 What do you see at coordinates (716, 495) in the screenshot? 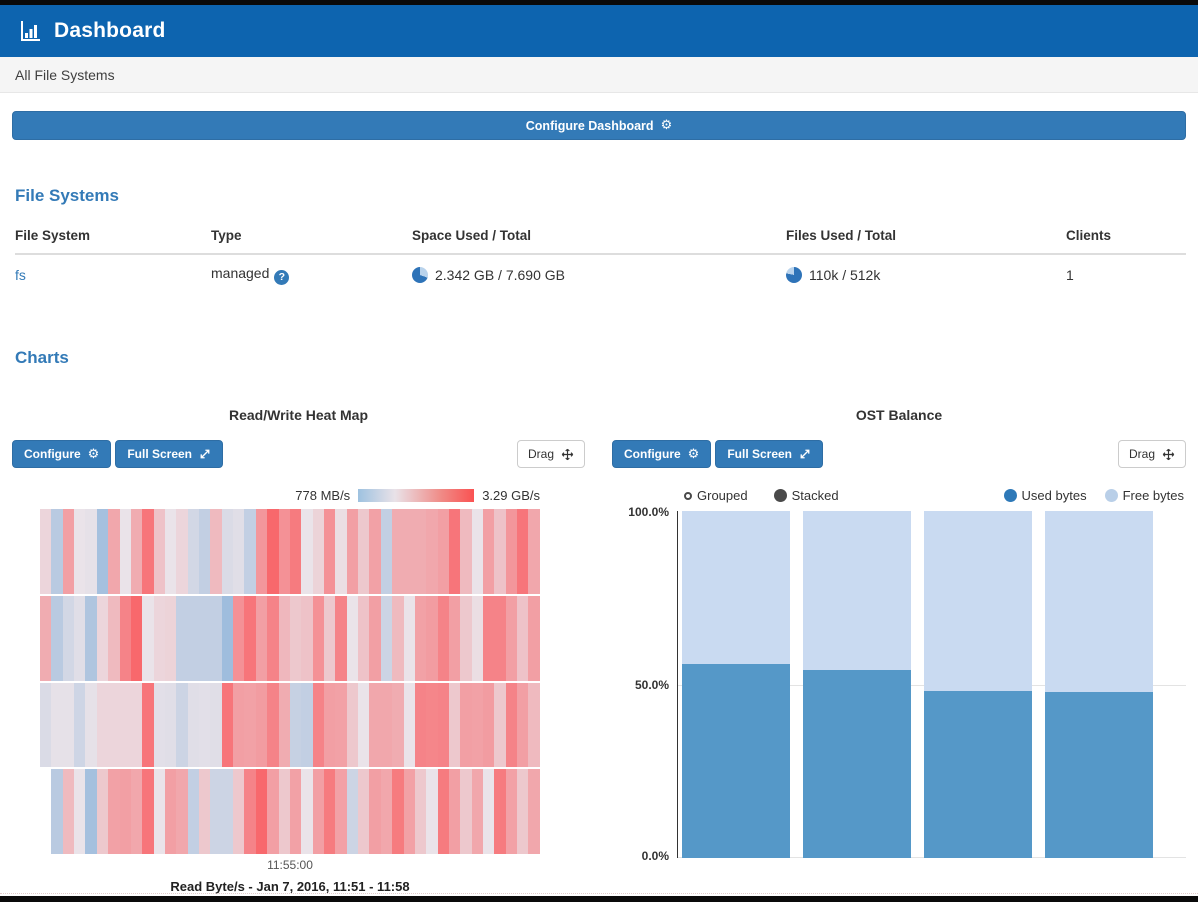
I see `toggle-grouped: Grouped` at bounding box center [716, 495].